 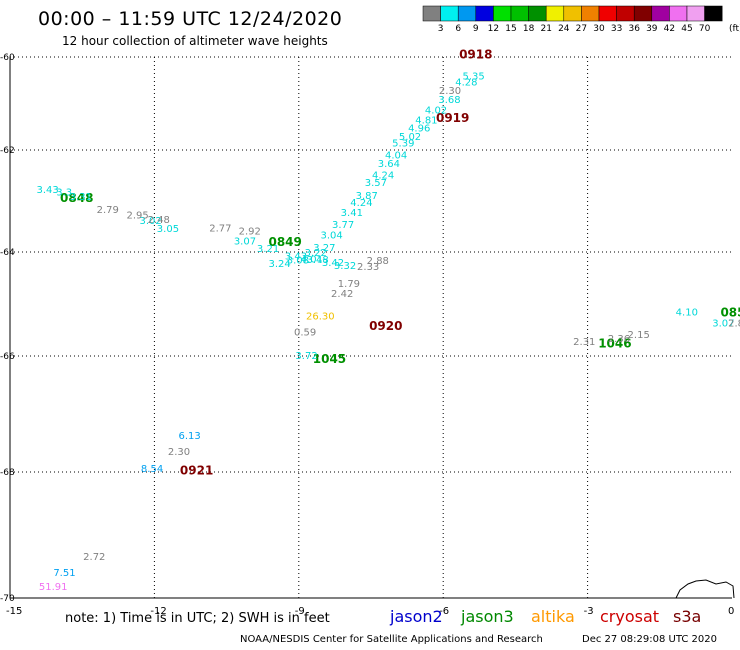 I want to click on wave-height-label: 2.8, so click(x=734, y=323).